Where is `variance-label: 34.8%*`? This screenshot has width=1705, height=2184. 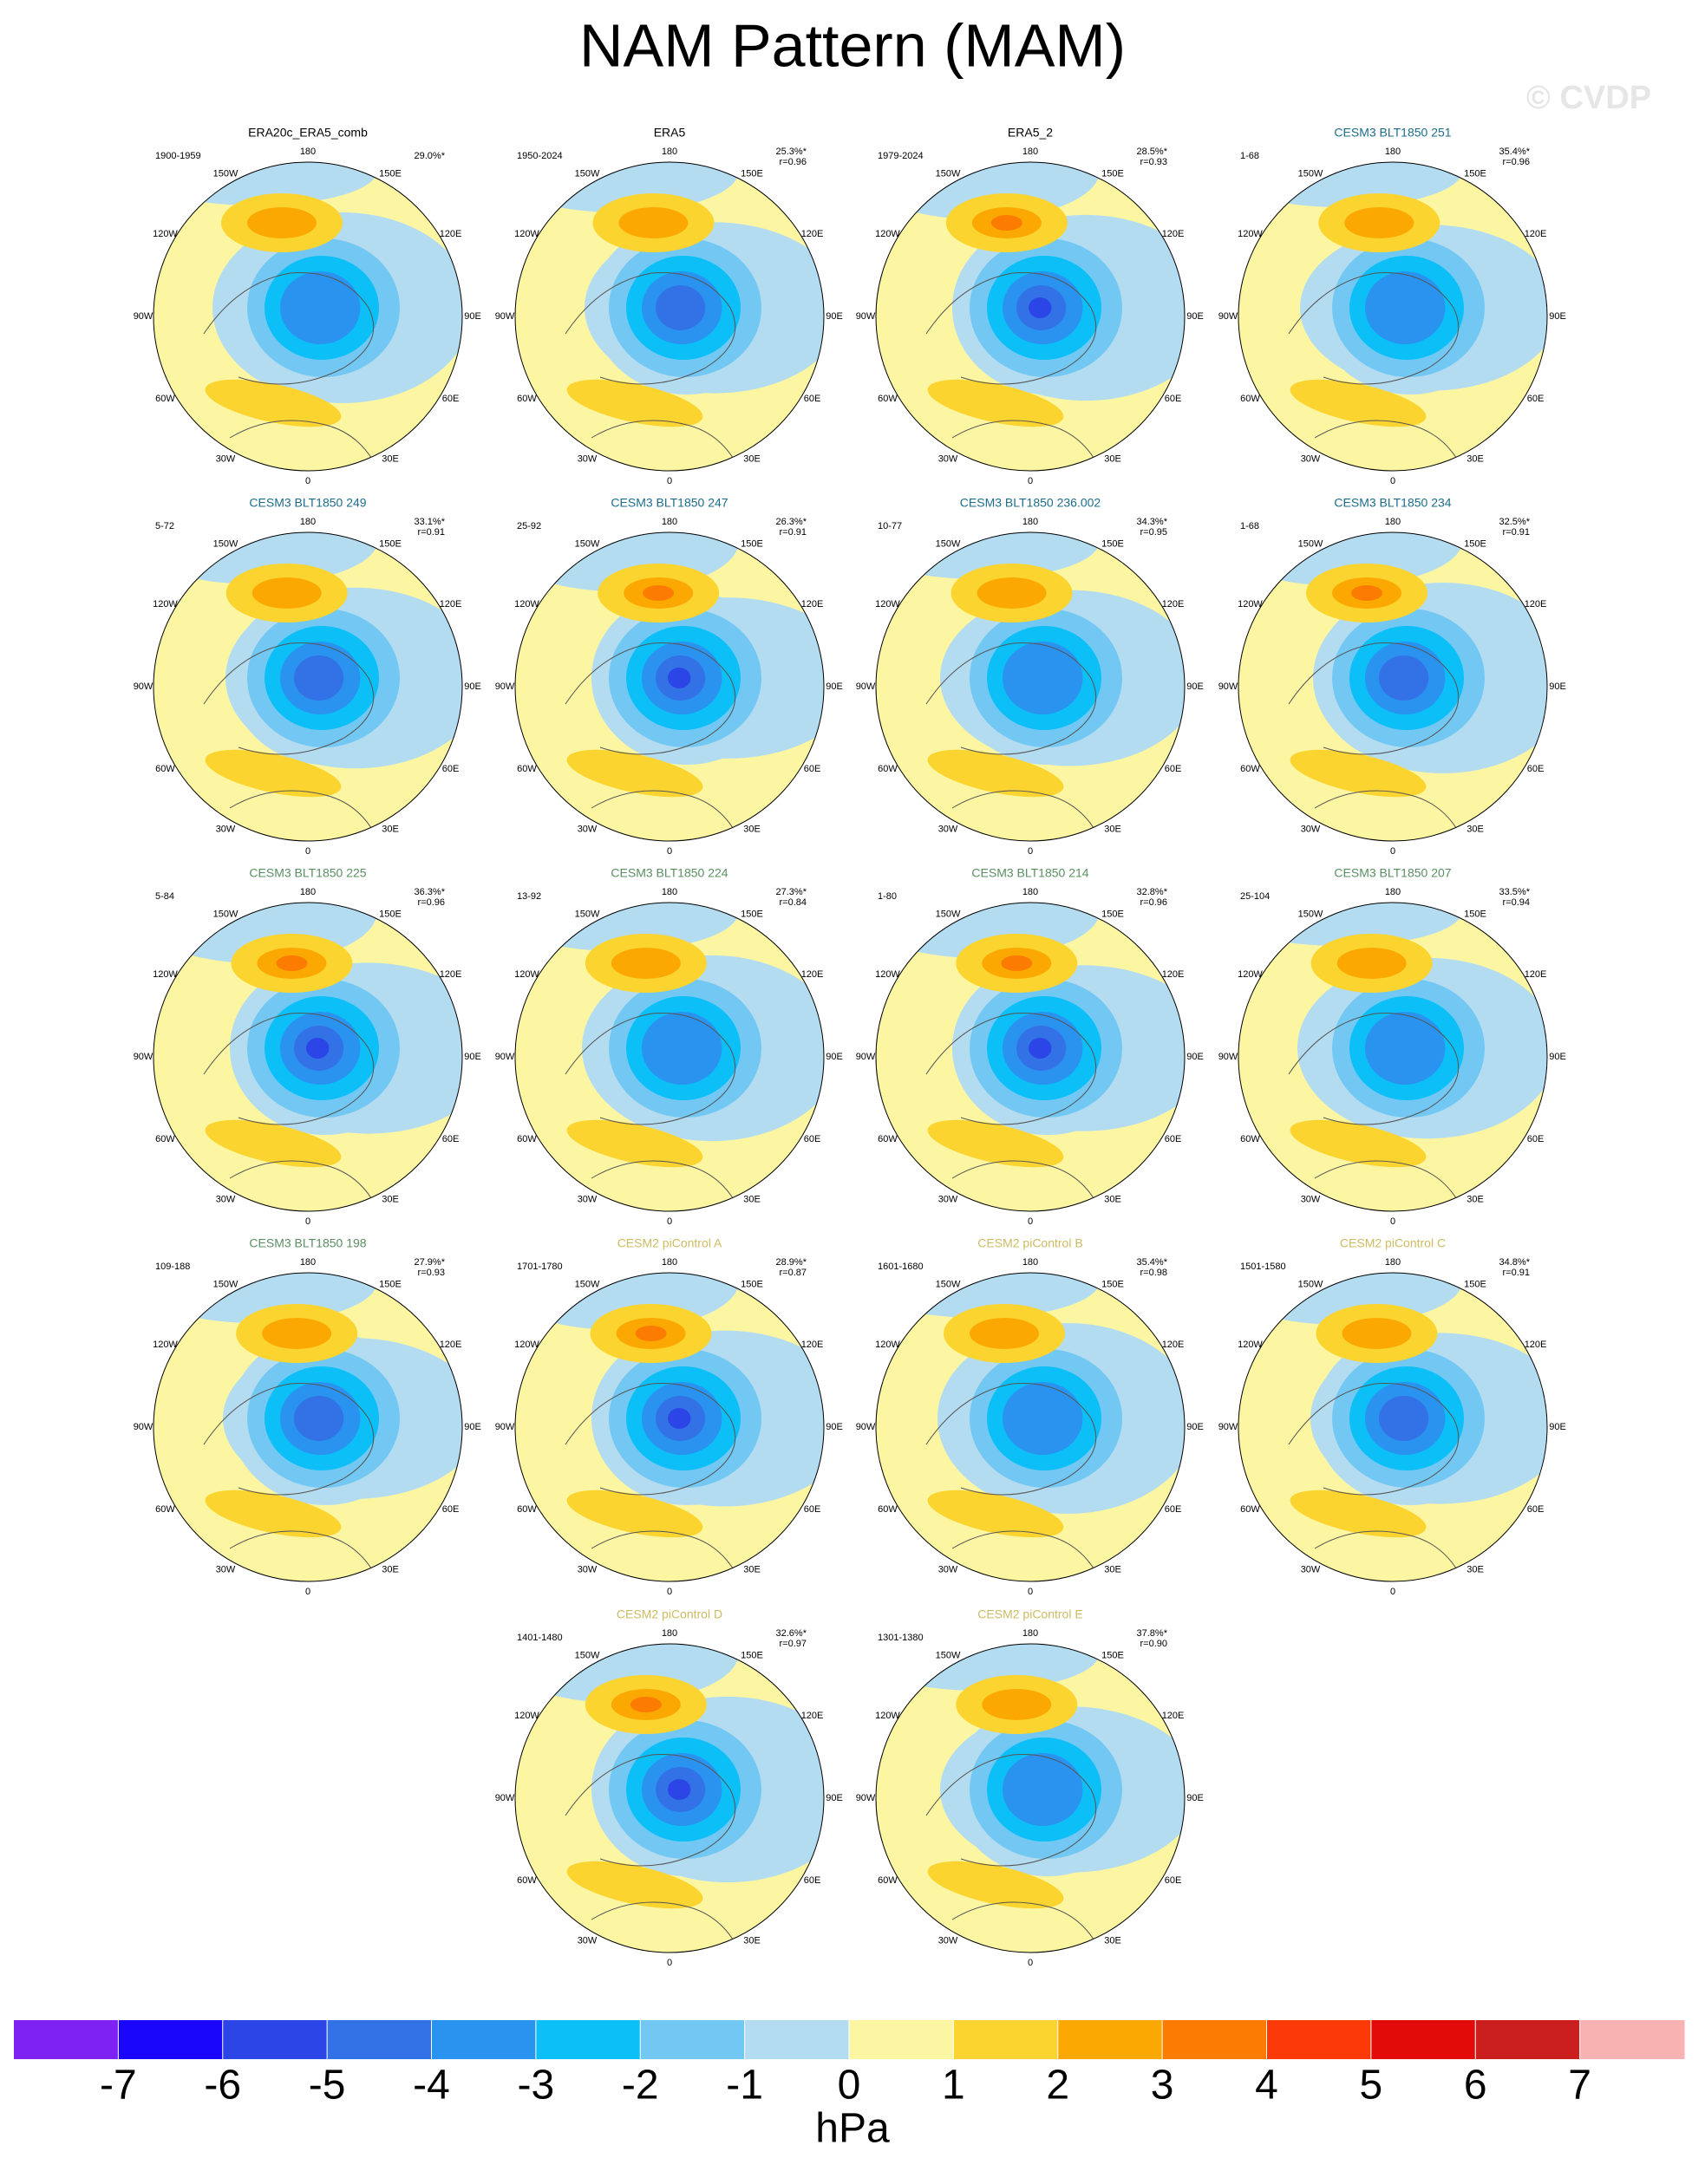
variance-label: 34.8%* is located at coordinates (1515, 1262).